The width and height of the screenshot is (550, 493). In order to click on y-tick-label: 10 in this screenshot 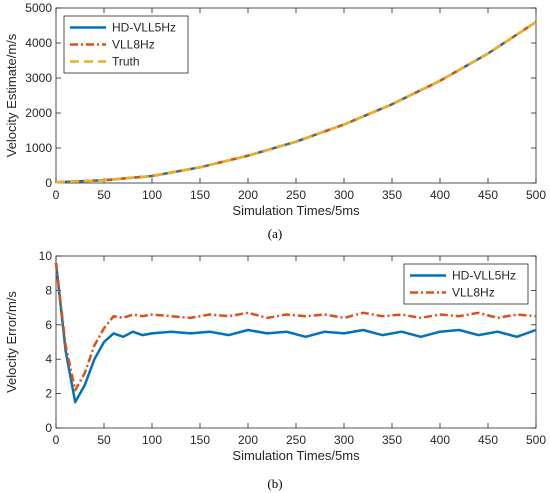, I will do `click(46, 256)`.